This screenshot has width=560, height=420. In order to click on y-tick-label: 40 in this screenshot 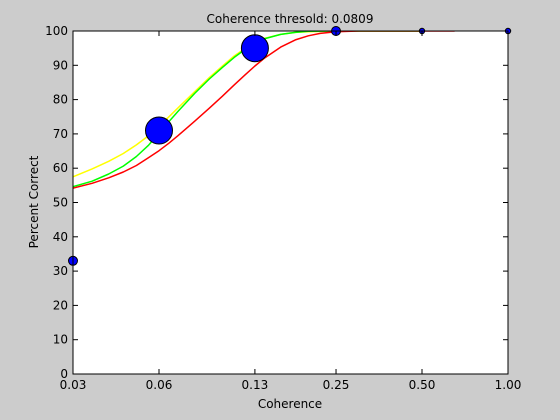, I will do `click(60, 237)`.